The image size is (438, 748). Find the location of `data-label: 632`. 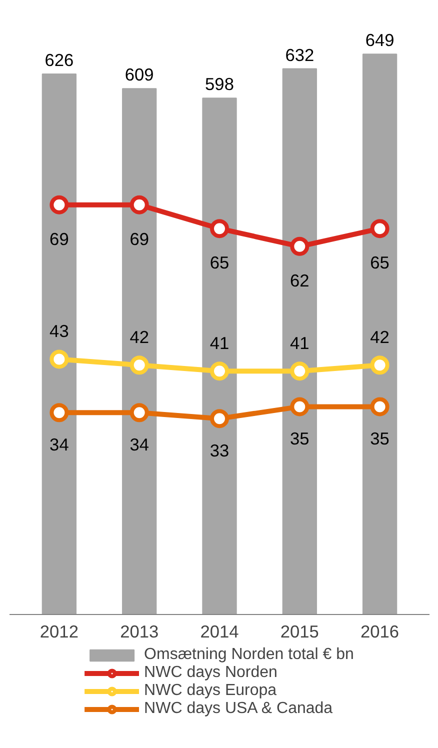

data-label: 632 is located at coordinates (299, 54).